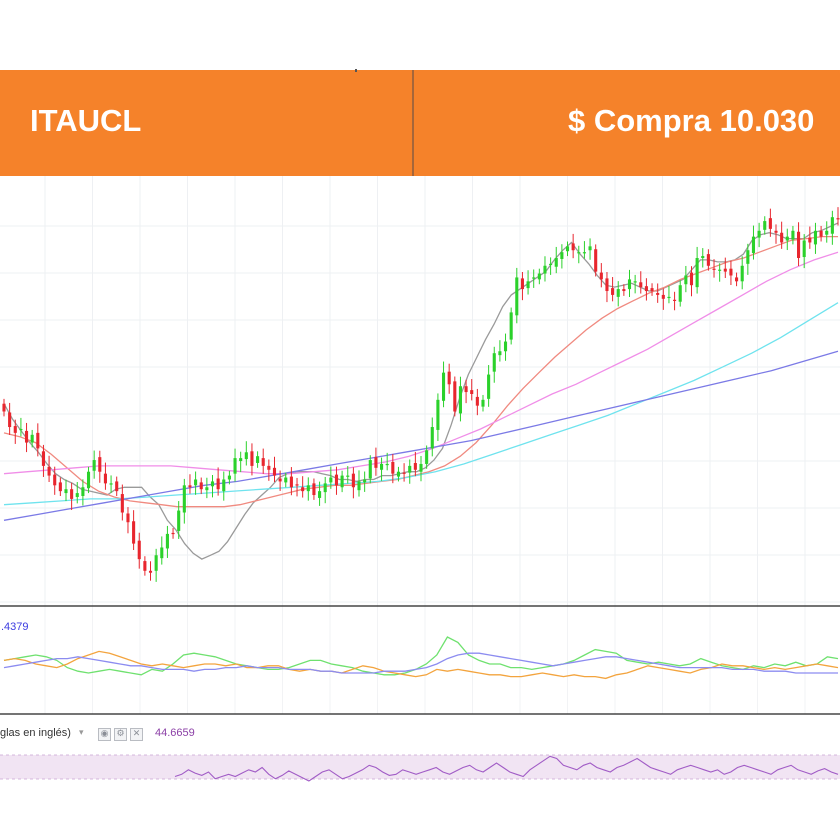  I want to click on header-banner, so click(420, 123).